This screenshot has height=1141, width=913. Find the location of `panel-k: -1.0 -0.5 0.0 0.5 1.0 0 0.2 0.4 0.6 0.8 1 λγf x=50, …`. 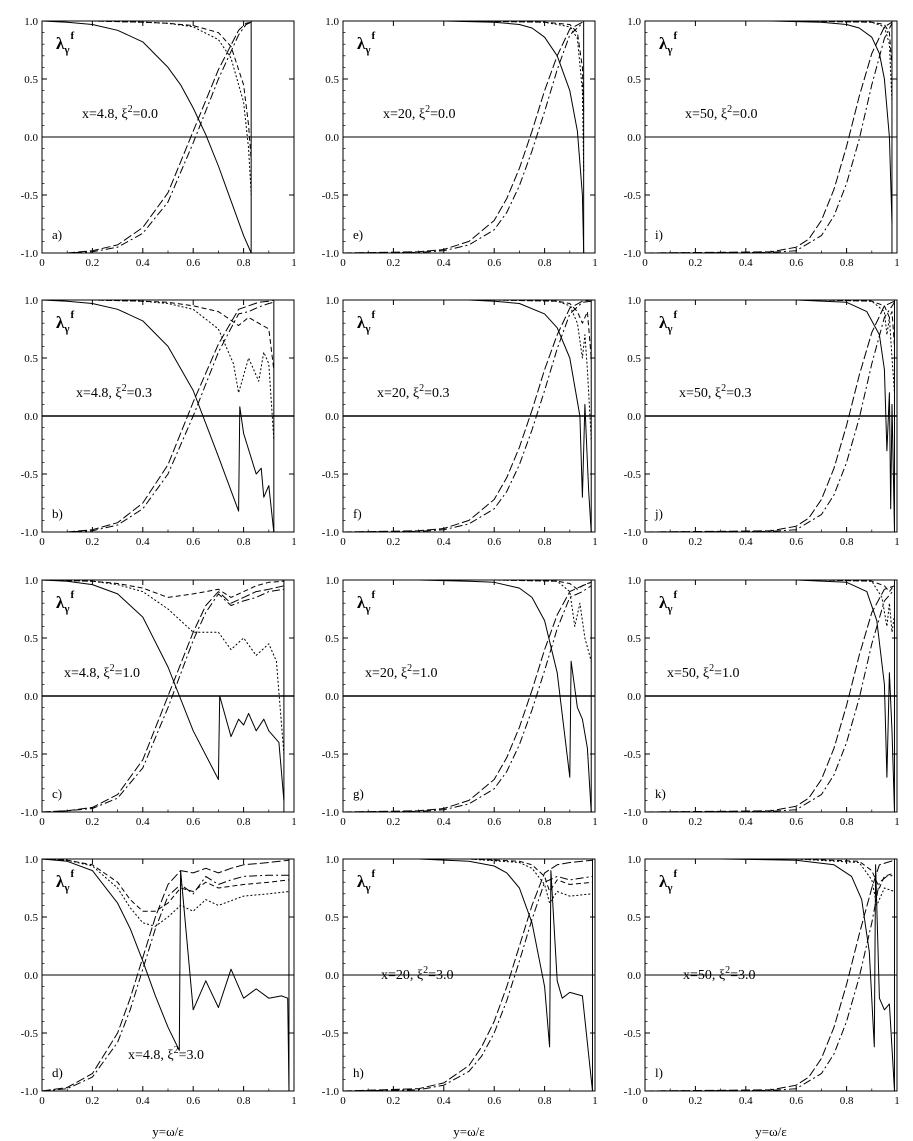

panel-k: -1.0 -0.5 0.0 0.5 1.0 0 0.2 0.4 0.6 0.8 1 λγf x=50, … is located at coordinates (762, 701).